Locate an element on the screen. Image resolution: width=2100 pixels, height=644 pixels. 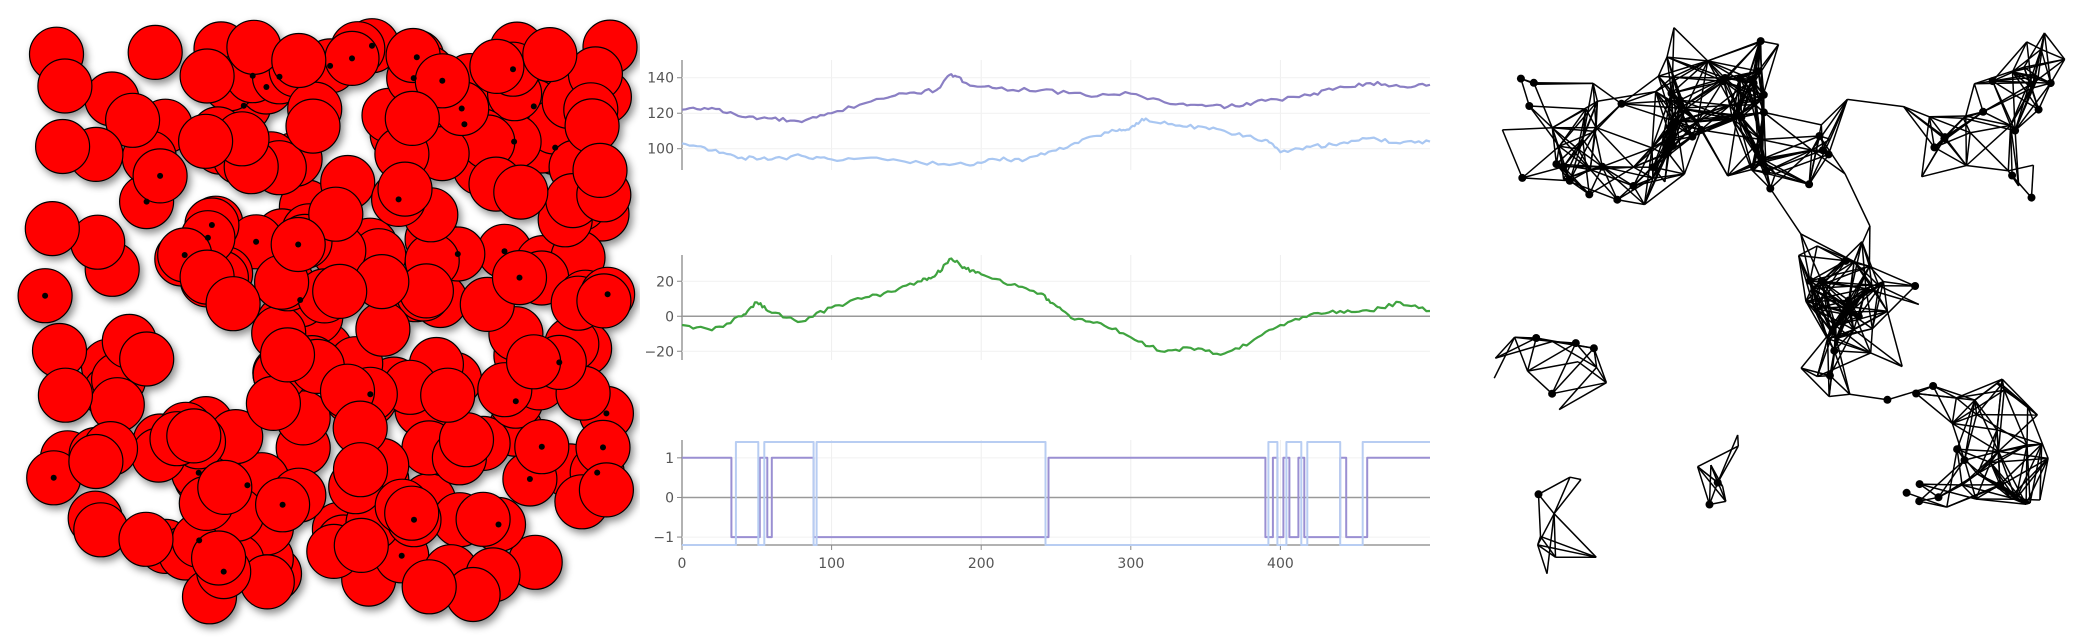
y-tick-label: 20 is located at coordinates (665, 282).